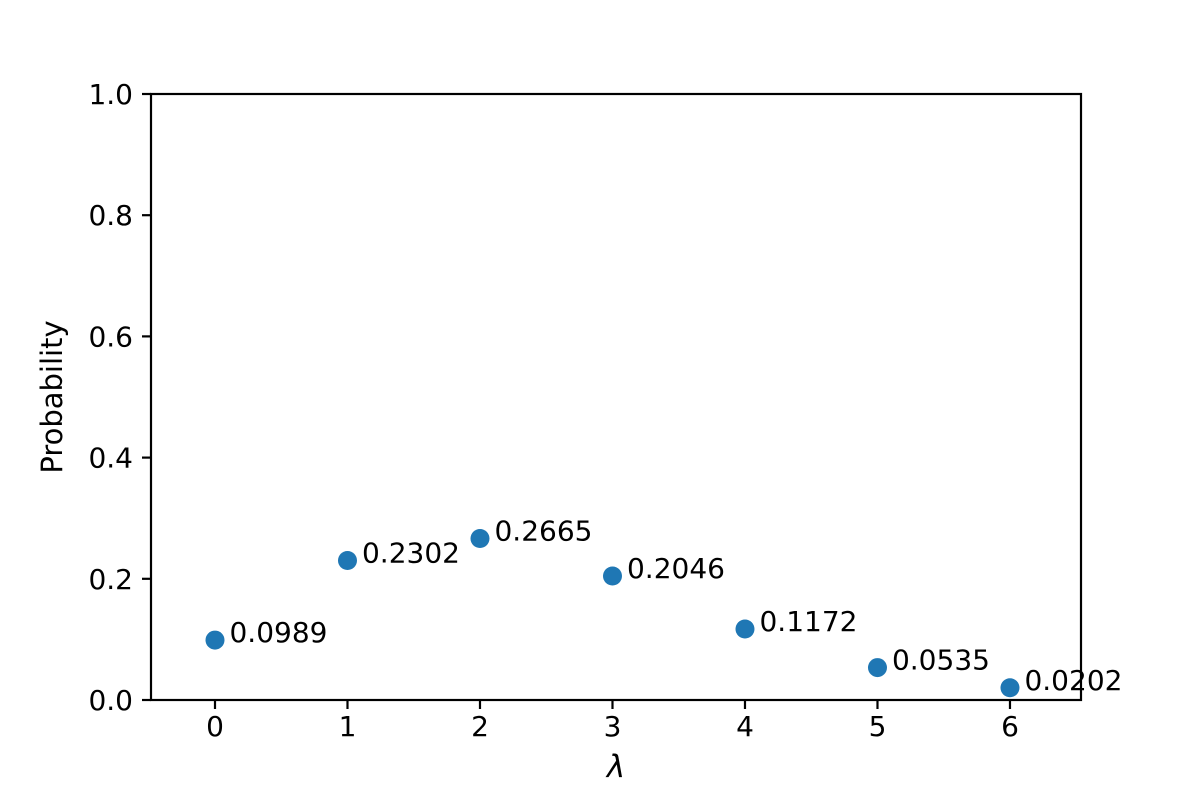 The width and height of the screenshot is (1200, 800). What do you see at coordinates (110, 700) in the screenshot?
I see `y-tick-label: 0.0` at bounding box center [110, 700].